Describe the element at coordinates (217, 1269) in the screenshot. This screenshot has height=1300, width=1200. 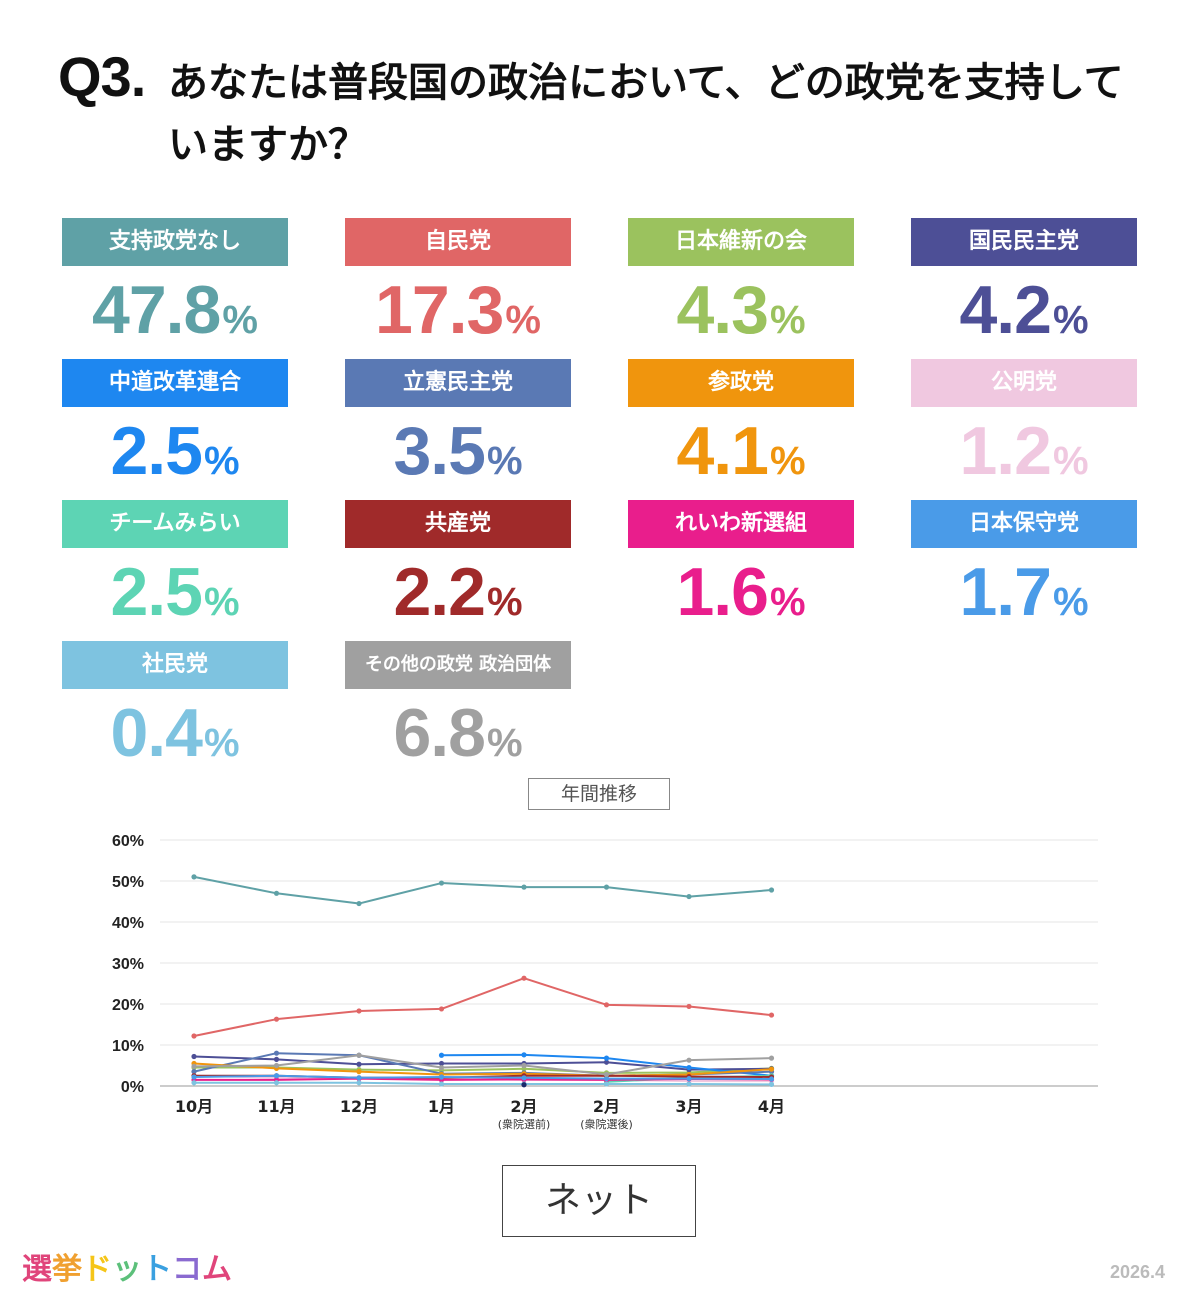
I see `logo-char: ム` at that location.